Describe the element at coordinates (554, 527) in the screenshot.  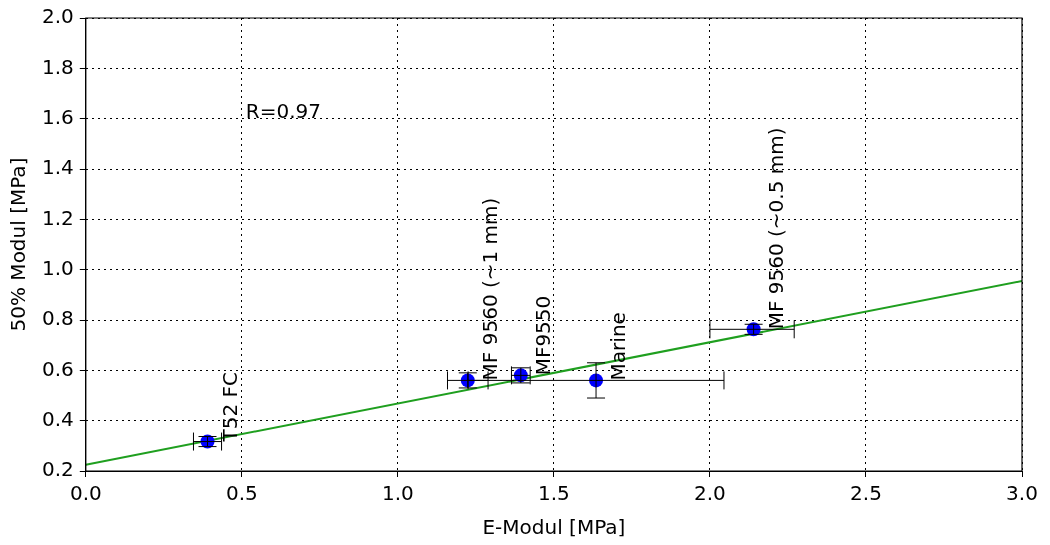
I see `x-axis-title: E-Modul [MPa]` at that location.